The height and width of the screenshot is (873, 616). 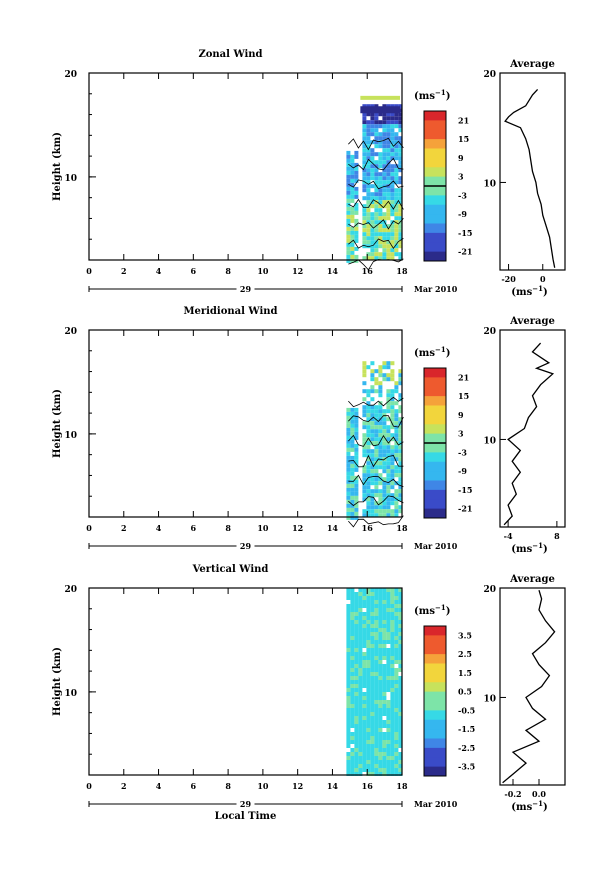 What do you see at coordinates (89, 528) in the screenshot?
I see `x-tick-label: 0` at bounding box center [89, 528].